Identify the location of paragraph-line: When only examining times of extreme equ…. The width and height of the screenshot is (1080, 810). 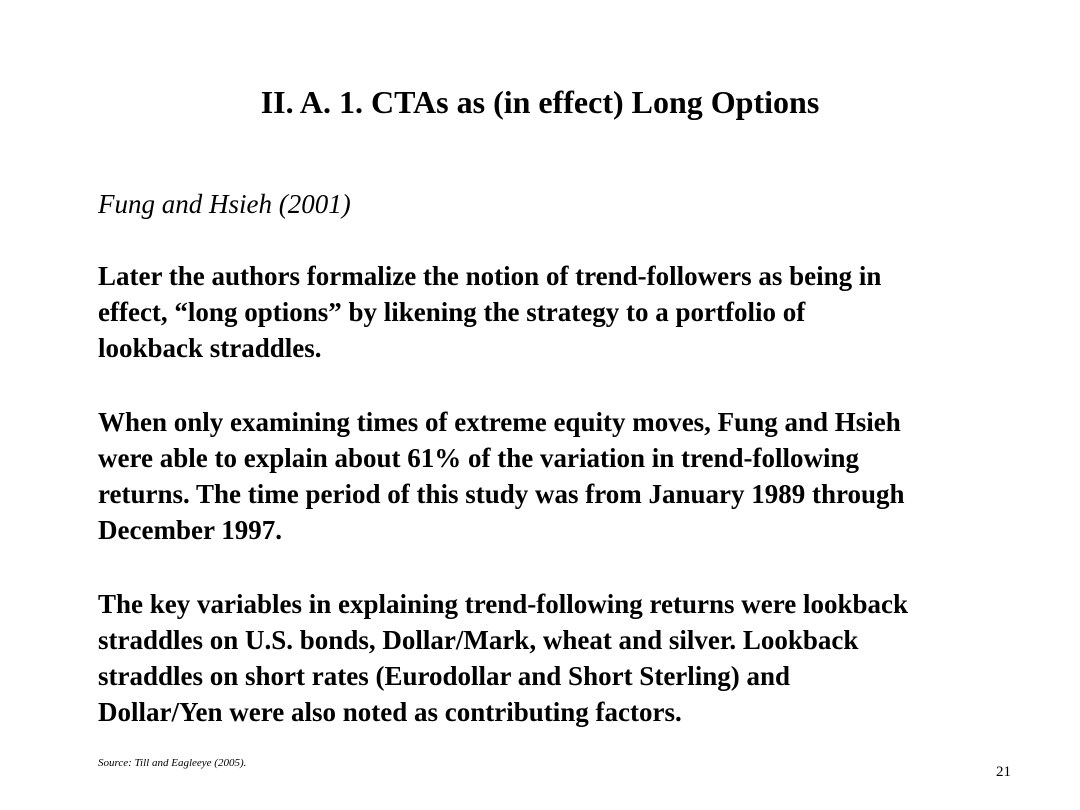
(499, 422).